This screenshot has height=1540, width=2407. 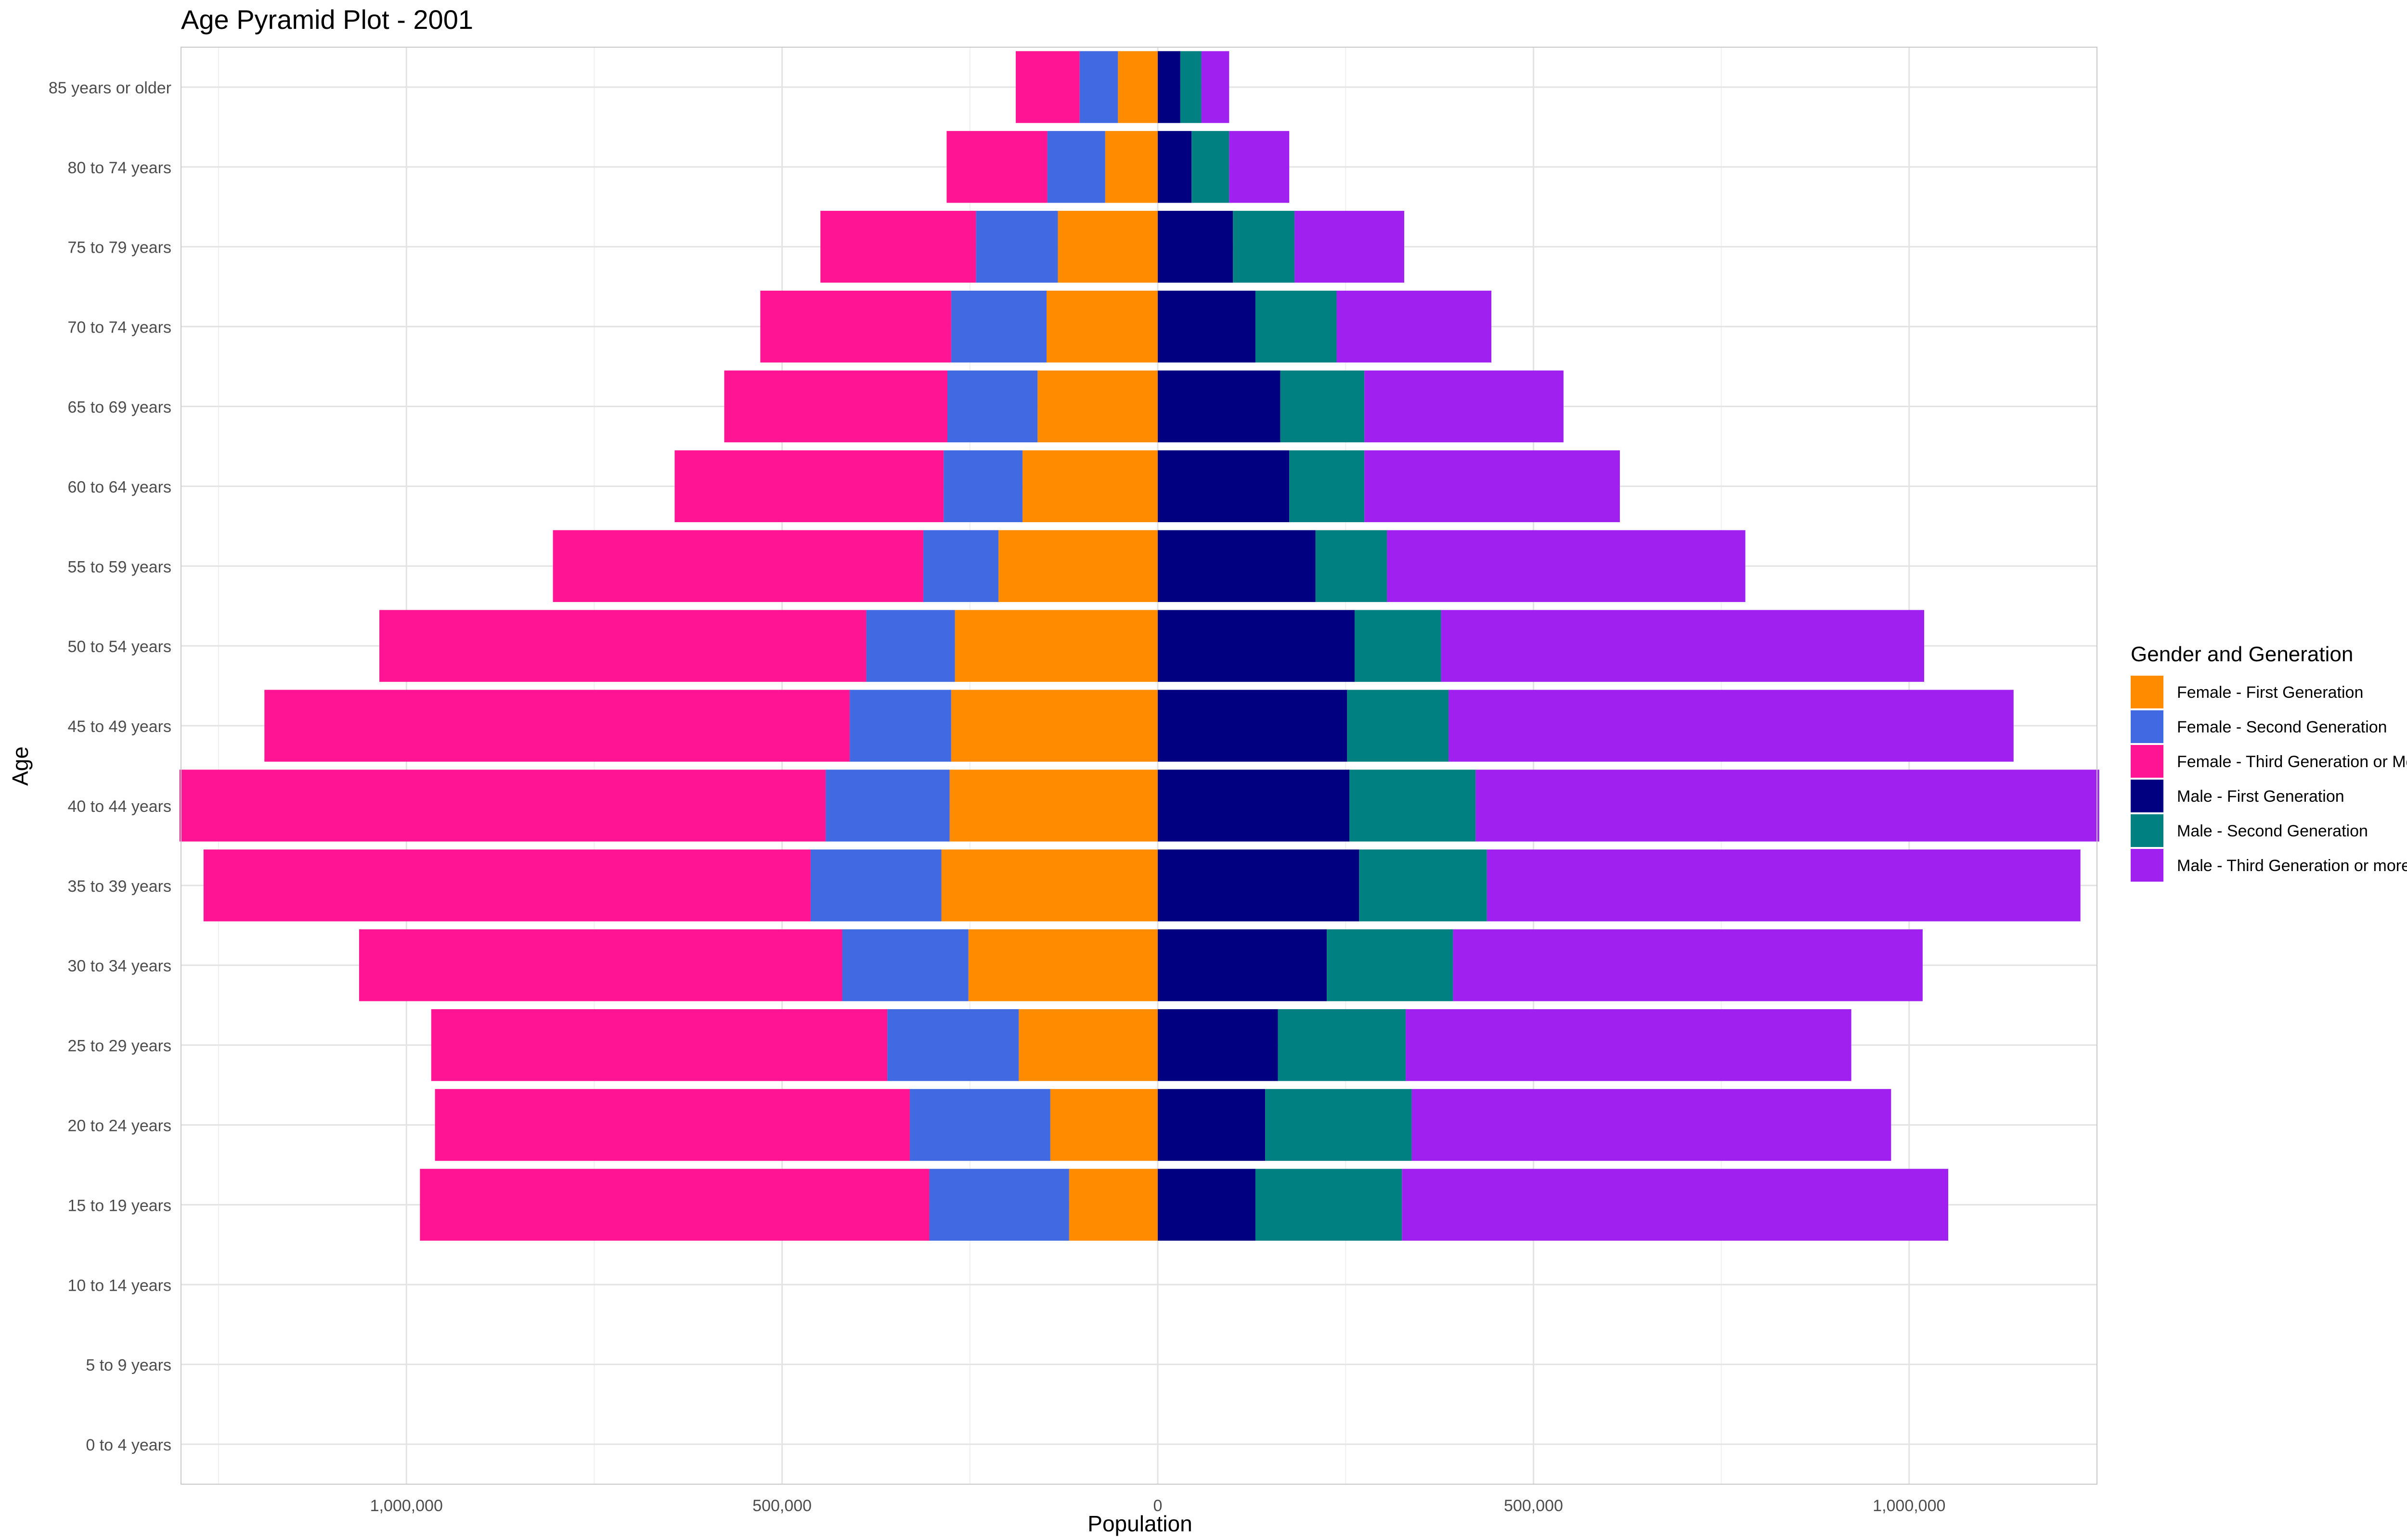 I want to click on y-tick-label: 85 years or older, so click(x=110, y=88).